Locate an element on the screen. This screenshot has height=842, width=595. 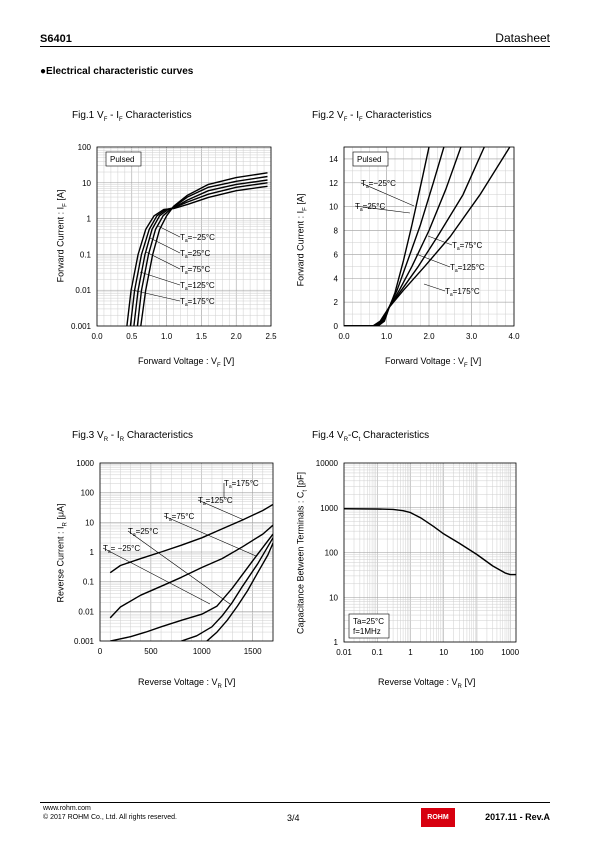
y-tick-label: 8 is located at coordinates (336, 231).